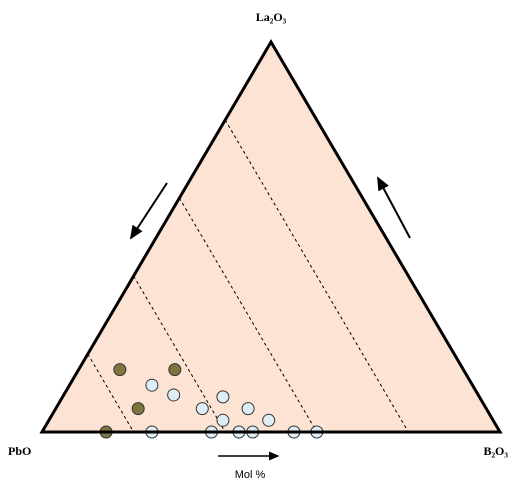 This screenshot has width=512, height=481. I want to click on vertex-label: B₂O₃, so click(495, 451).